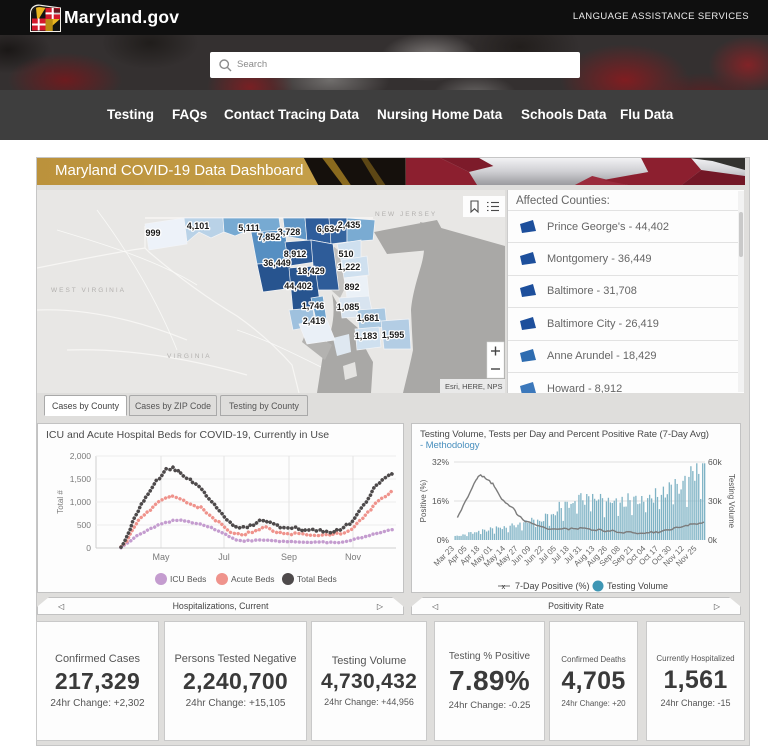 The width and height of the screenshot is (768, 751). Describe the element at coordinates (81, 479) in the screenshot. I see `svg-text: 1,500` at that location.